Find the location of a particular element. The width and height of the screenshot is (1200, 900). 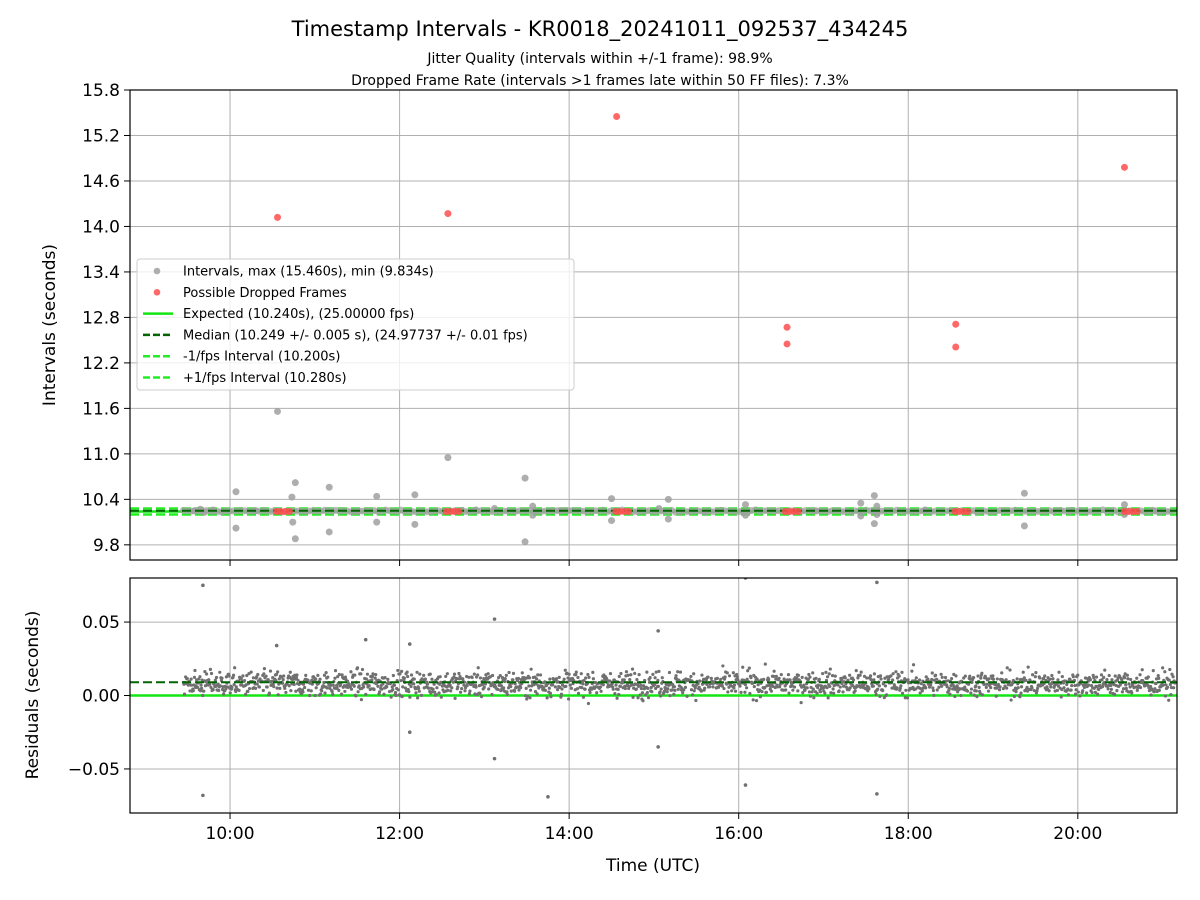

legend-marker is located at coordinates (157, 292).